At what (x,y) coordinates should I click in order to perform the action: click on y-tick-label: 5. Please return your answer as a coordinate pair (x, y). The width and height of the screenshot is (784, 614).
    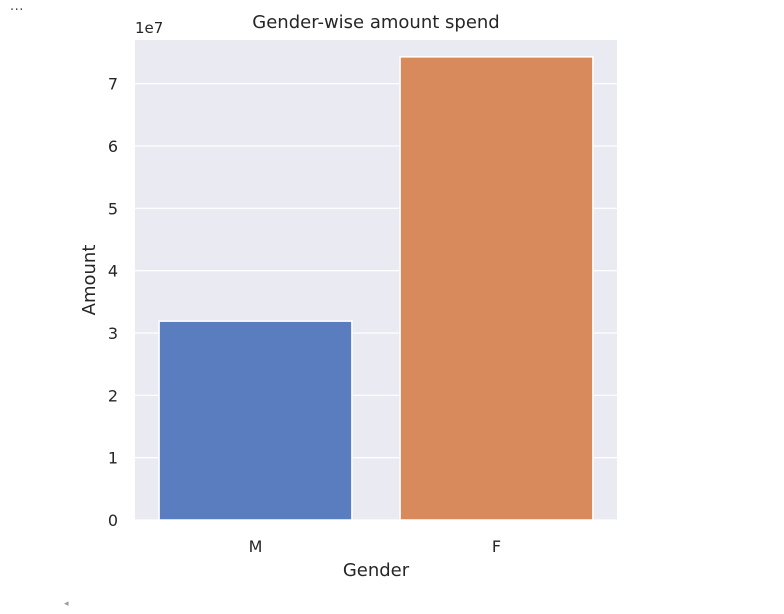
    Looking at the image, I should click on (113, 208).